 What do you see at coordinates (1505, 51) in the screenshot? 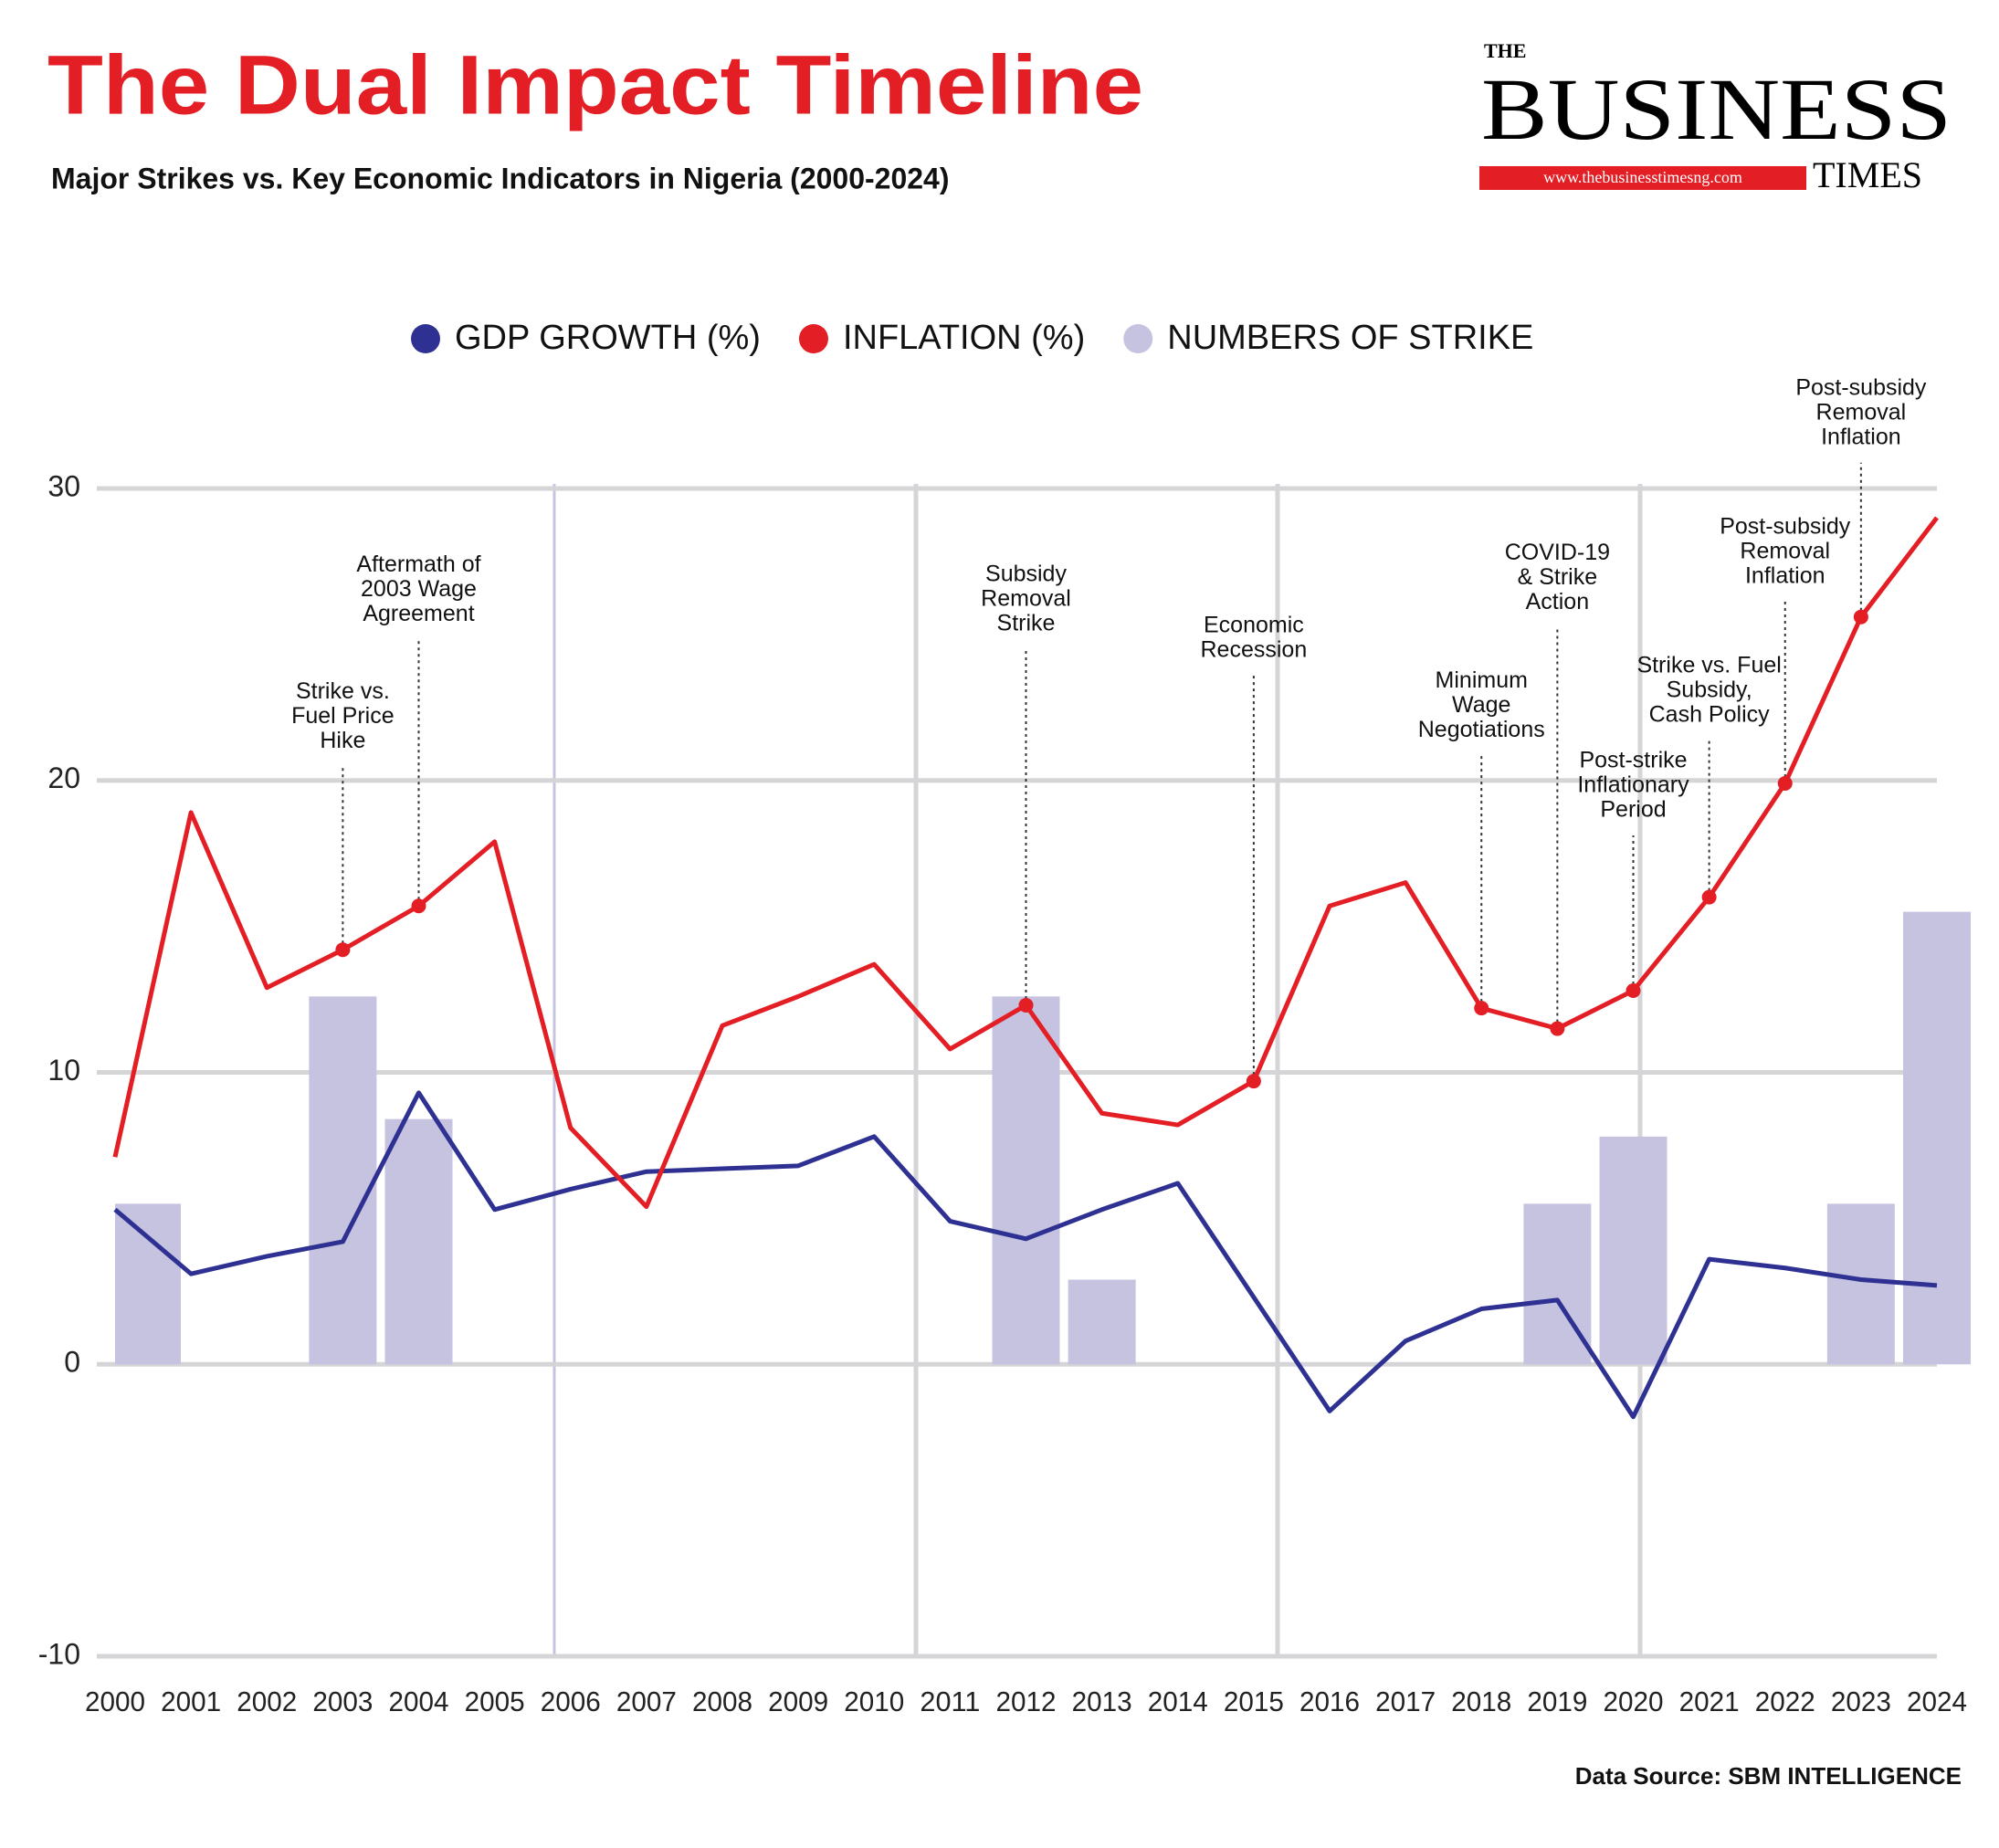
I see `logo-the: THE` at bounding box center [1505, 51].